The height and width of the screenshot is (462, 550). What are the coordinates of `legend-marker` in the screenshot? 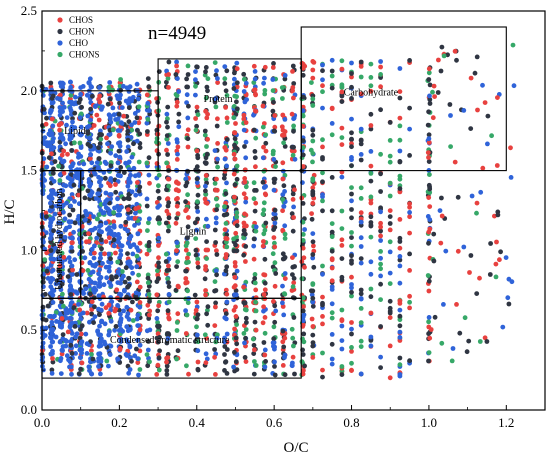 It's located at (60, 54).